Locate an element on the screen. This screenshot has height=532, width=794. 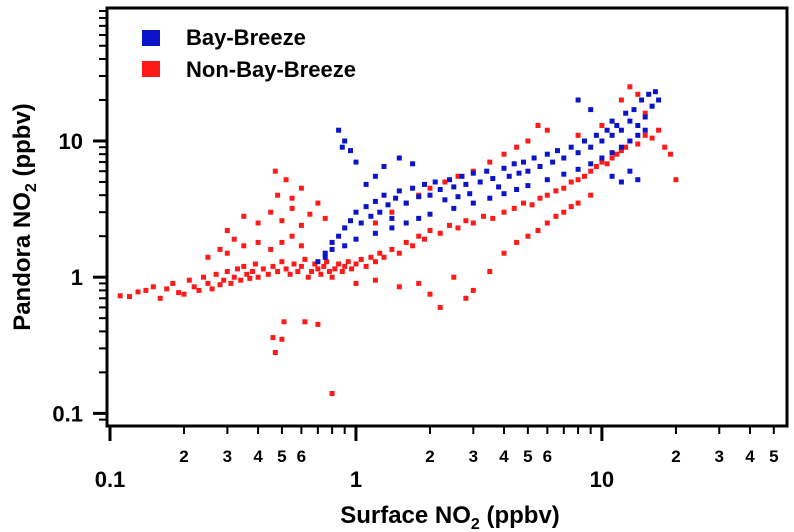
x-tick-label-major: 1 is located at coordinates (356, 479).